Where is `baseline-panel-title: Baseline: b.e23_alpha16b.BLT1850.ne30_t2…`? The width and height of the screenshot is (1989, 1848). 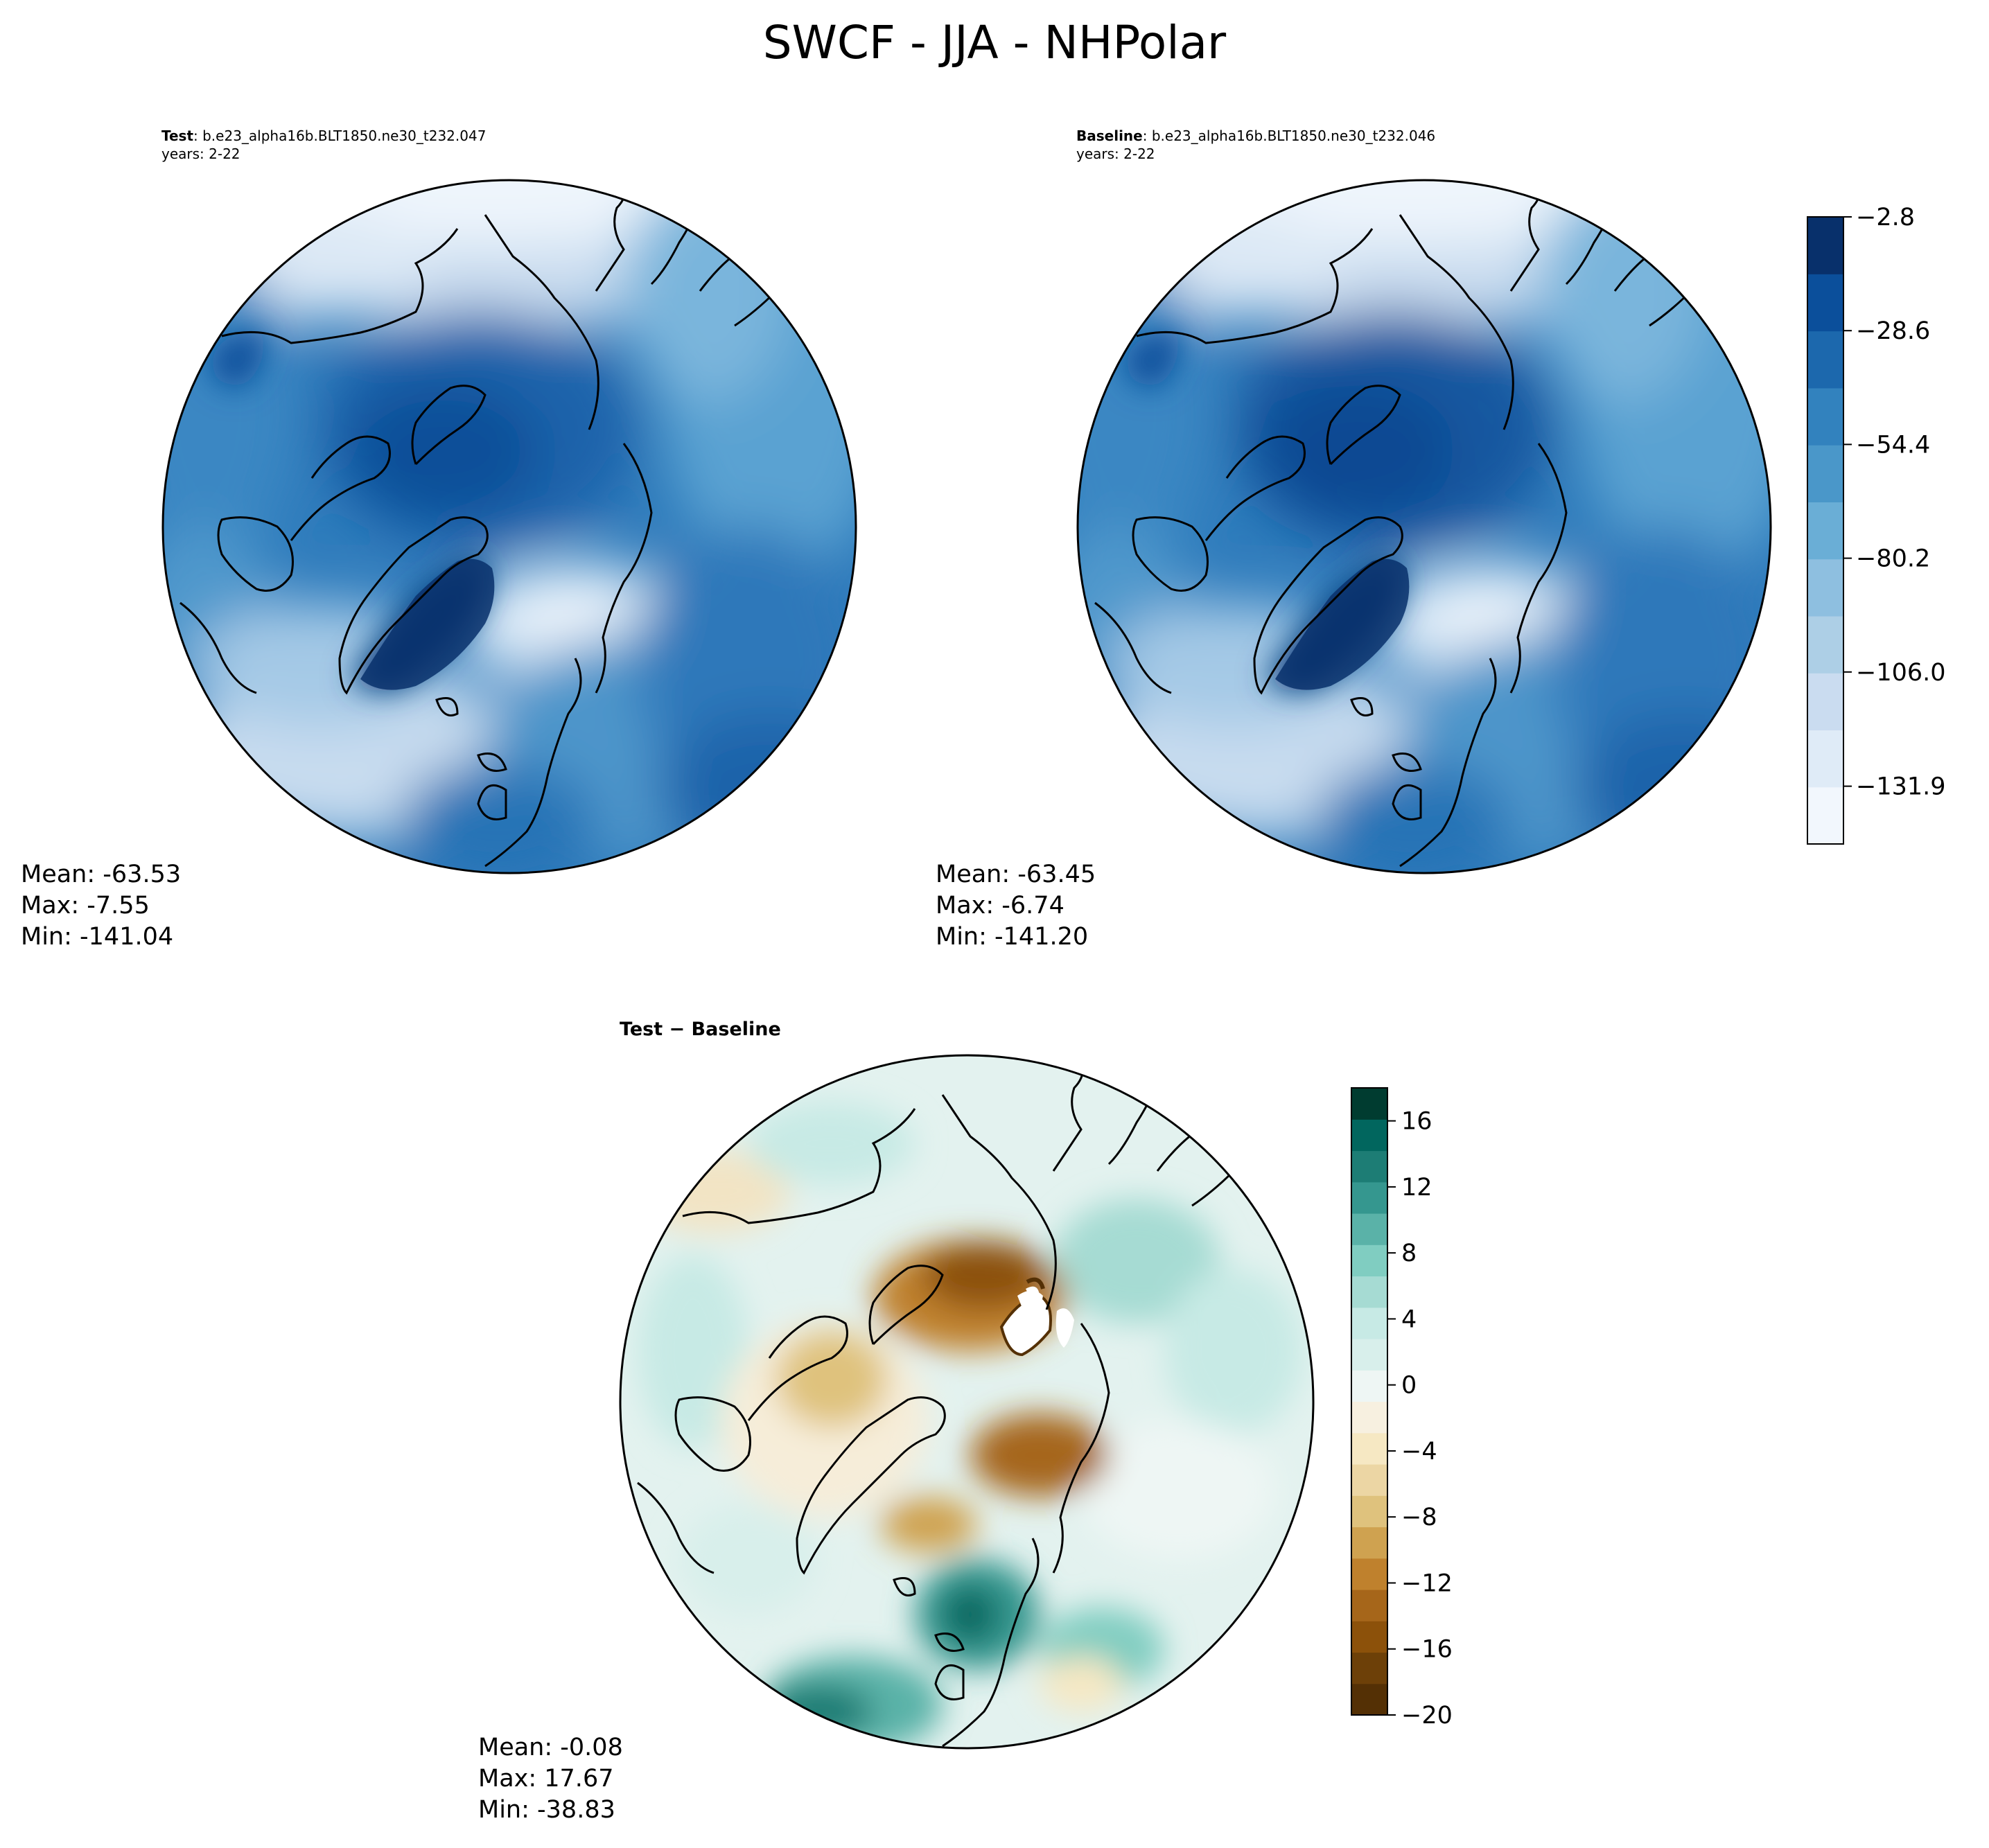 baseline-panel-title: Baseline: b.e23_alpha16b.BLT1850.ne30_t2… is located at coordinates (1255, 136).